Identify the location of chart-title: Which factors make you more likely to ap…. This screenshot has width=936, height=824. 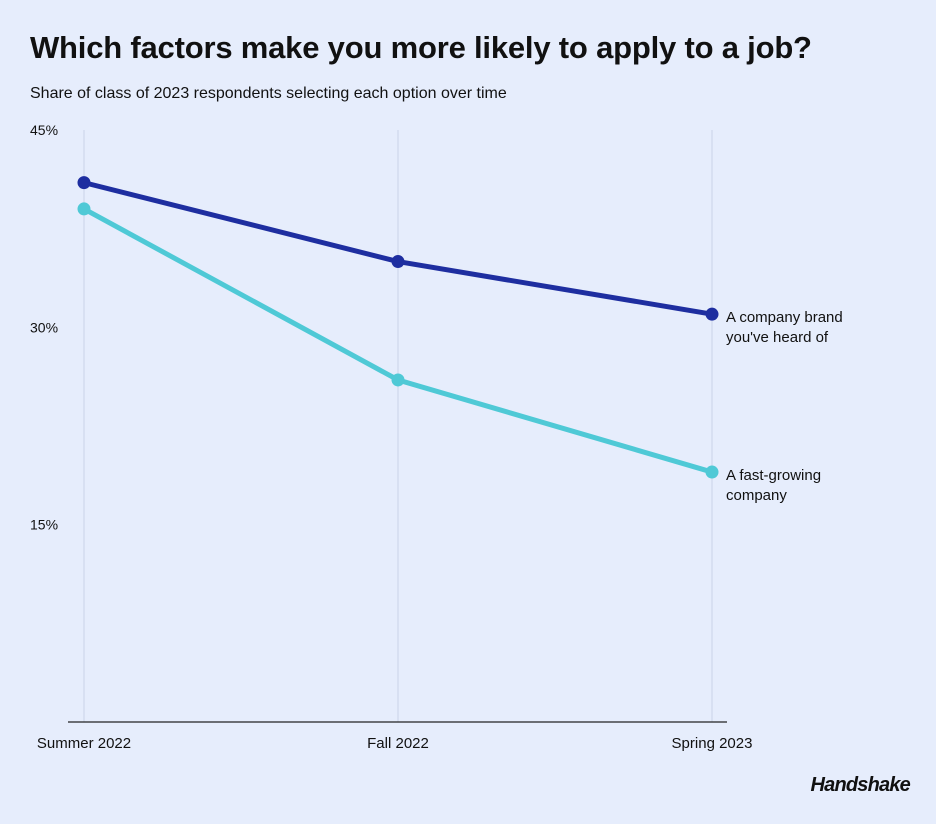
(421, 47).